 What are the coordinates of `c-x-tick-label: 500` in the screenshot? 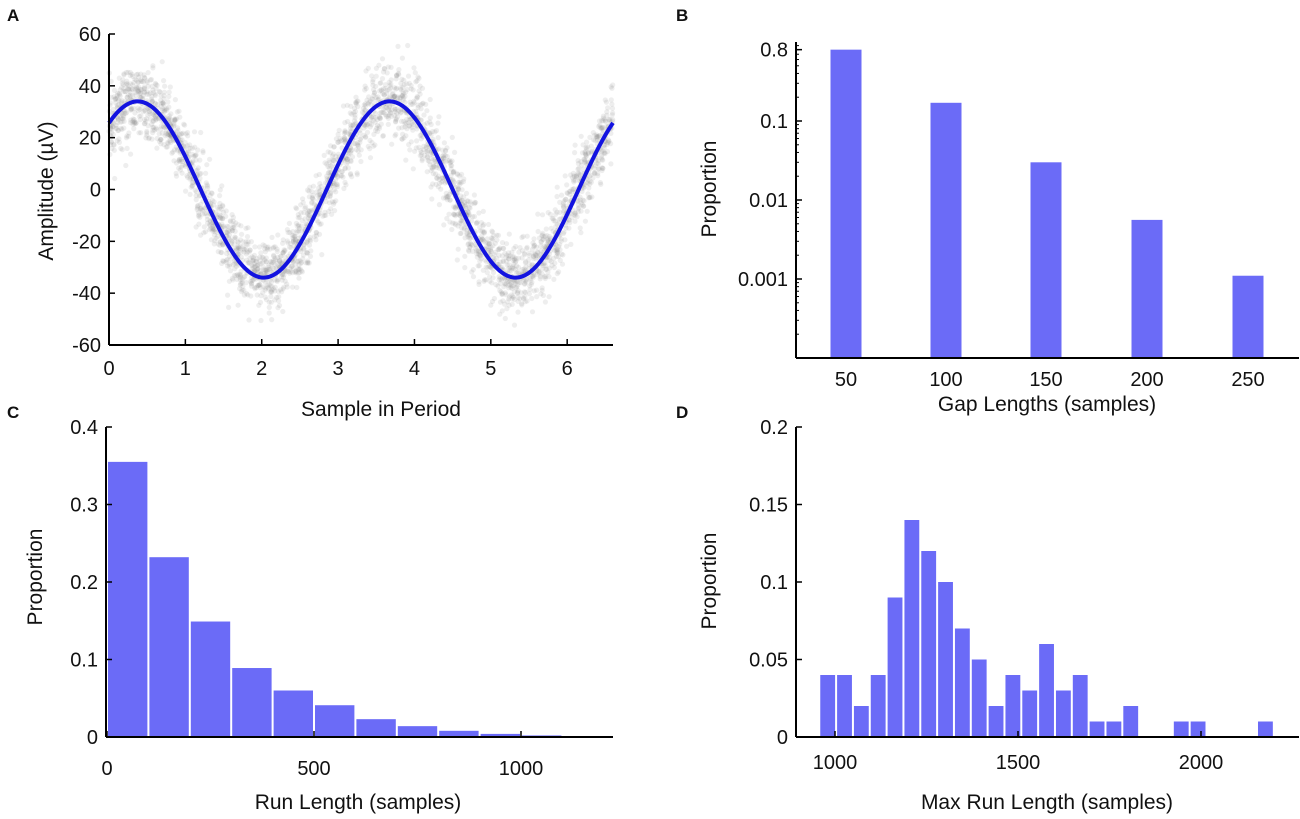 It's located at (313, 769).